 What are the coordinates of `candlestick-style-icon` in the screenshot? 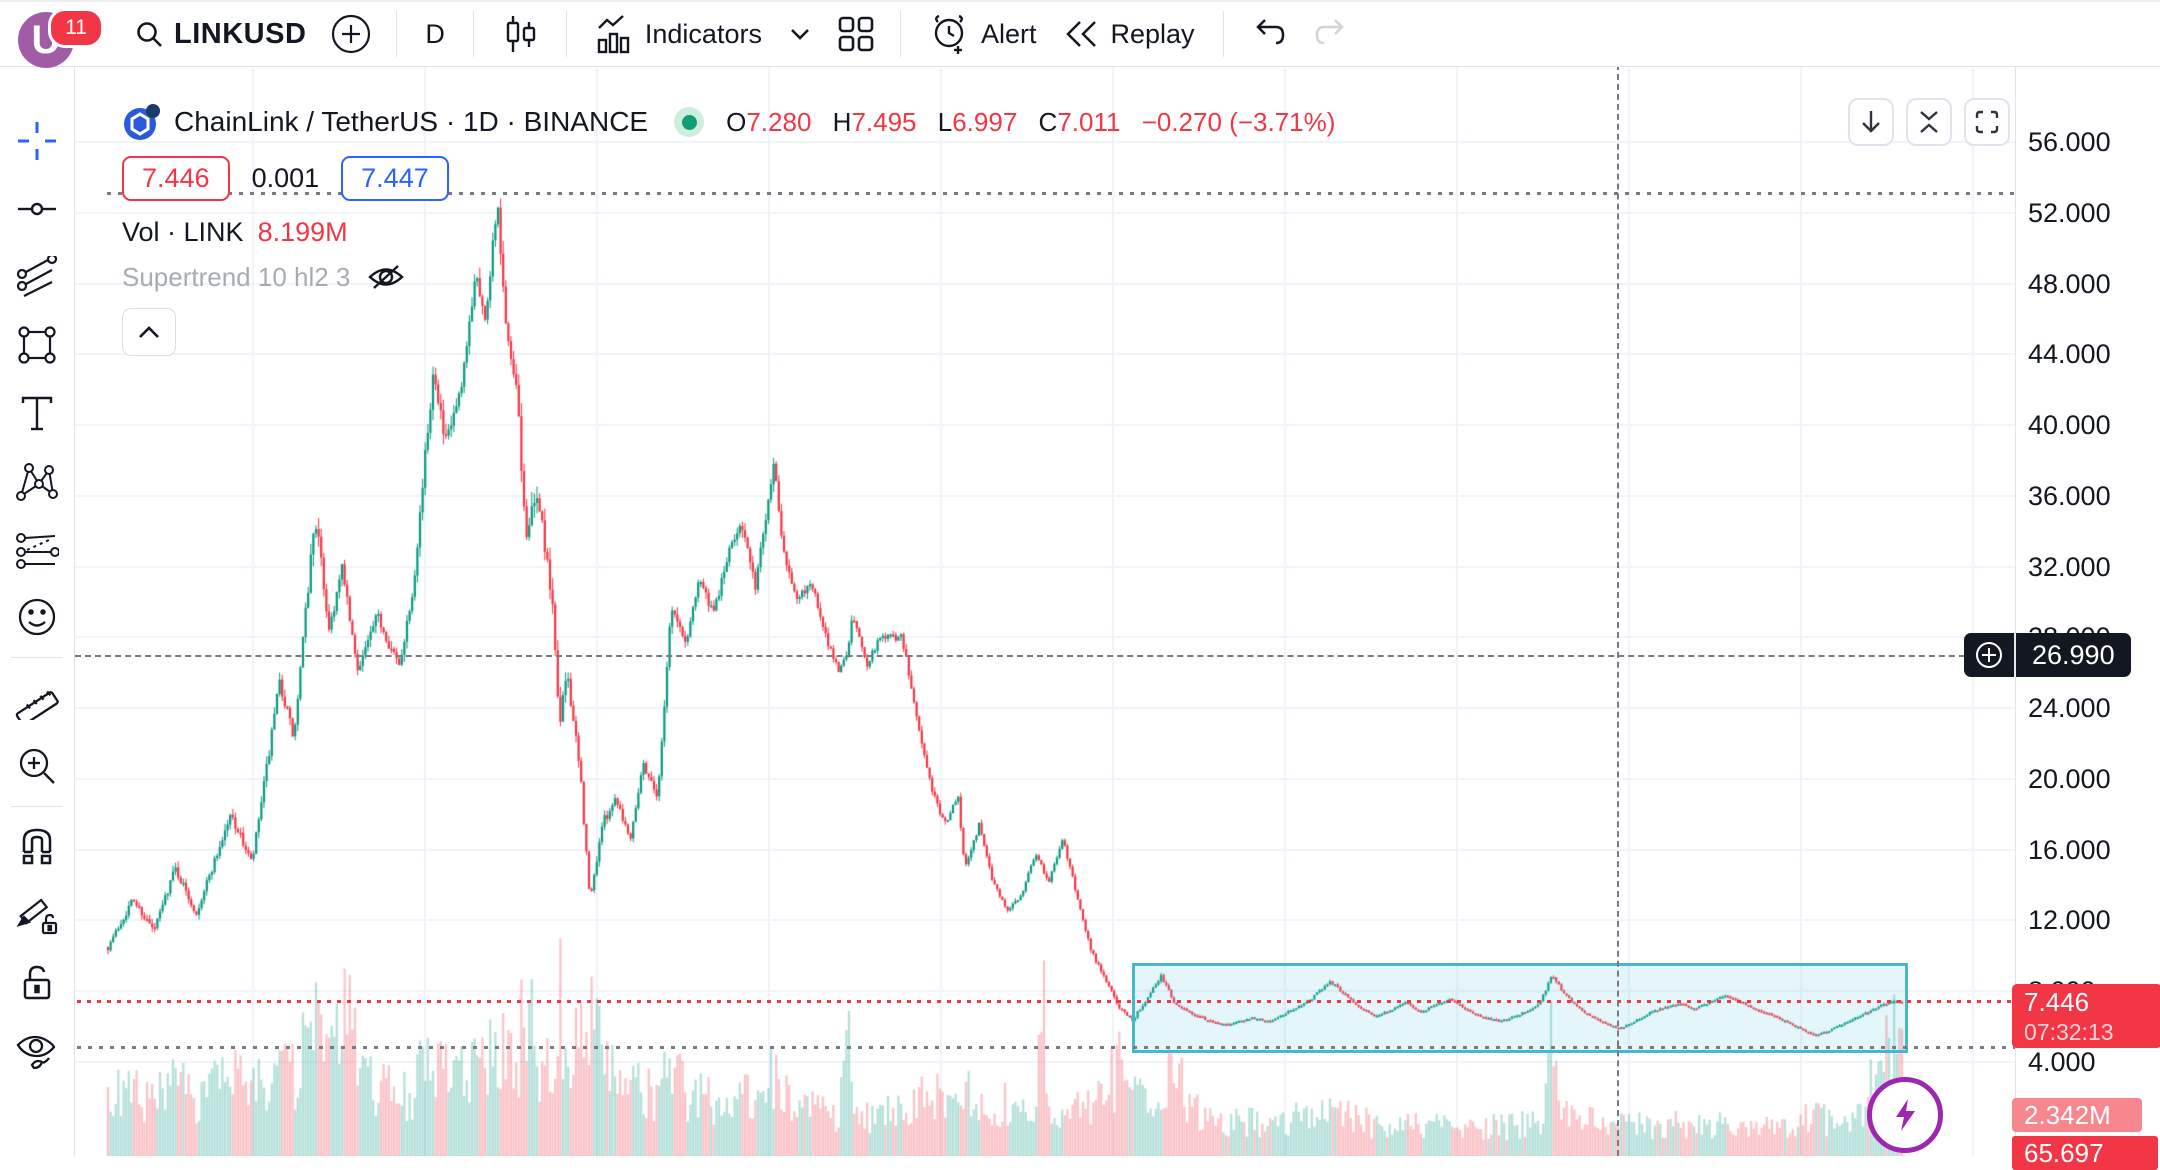 It's located at (520, 34).